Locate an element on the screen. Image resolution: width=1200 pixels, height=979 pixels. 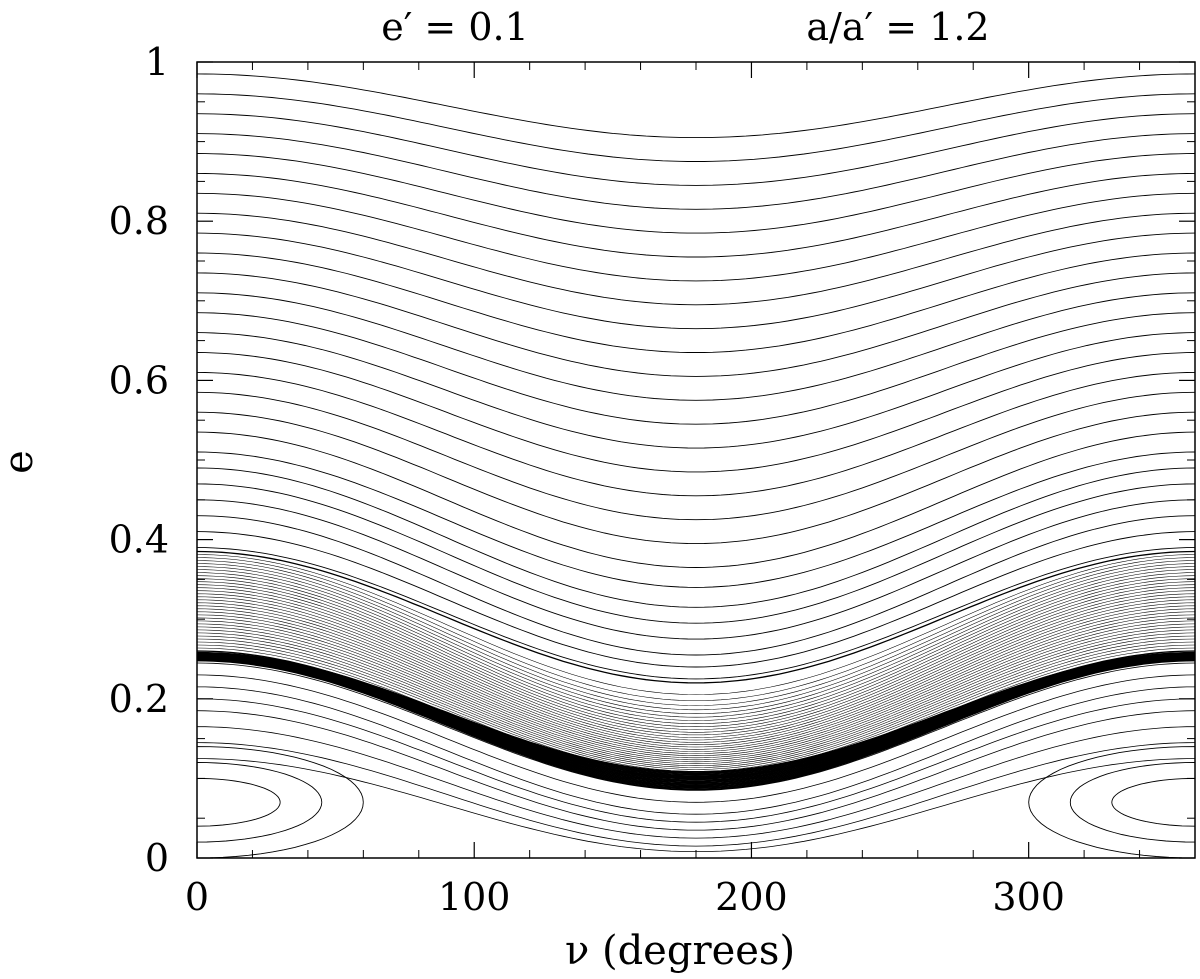
y-axis-label: e is located at coordinates (21, 462).